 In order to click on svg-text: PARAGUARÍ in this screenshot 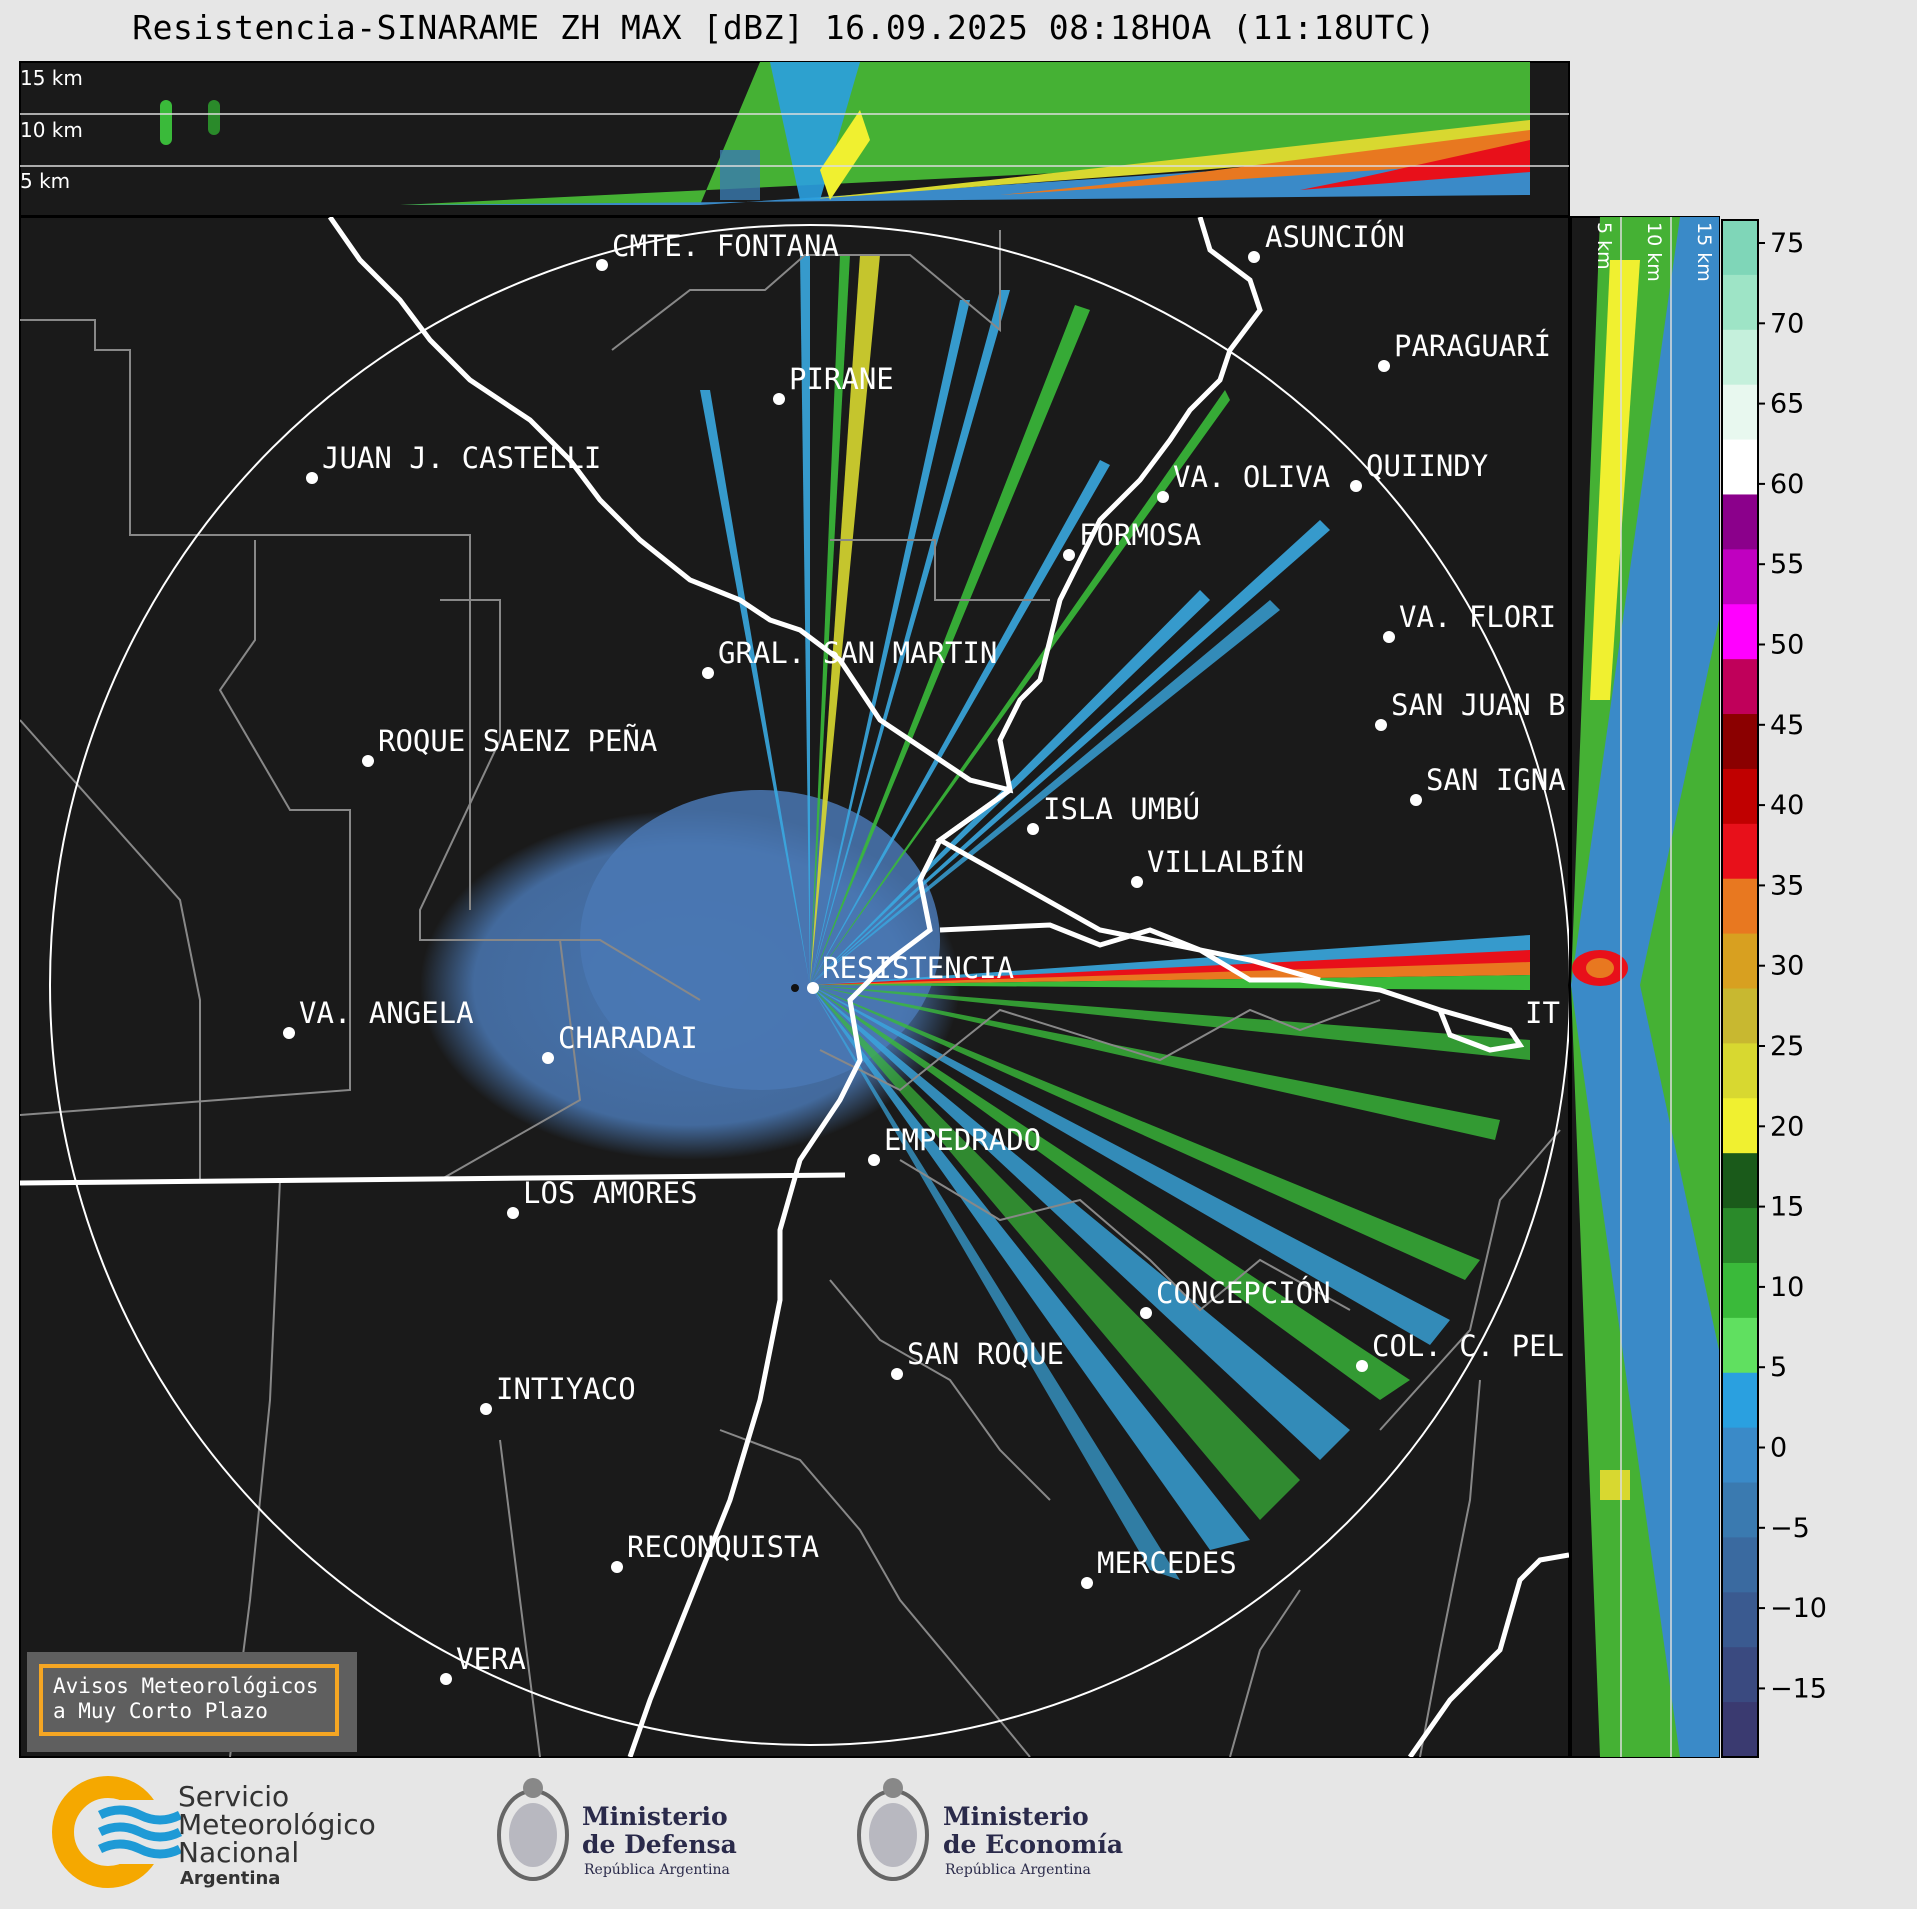, I will do `click(1472, 346)`.